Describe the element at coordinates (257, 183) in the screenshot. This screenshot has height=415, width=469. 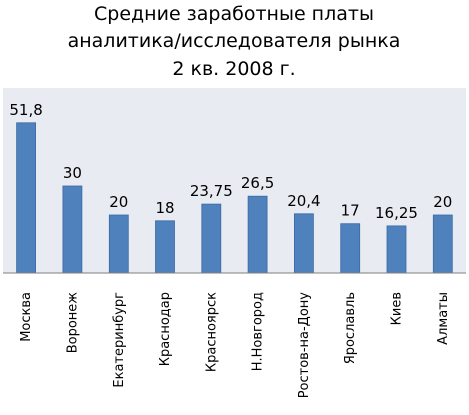
I see `data-label-6: 26,5` at that location.